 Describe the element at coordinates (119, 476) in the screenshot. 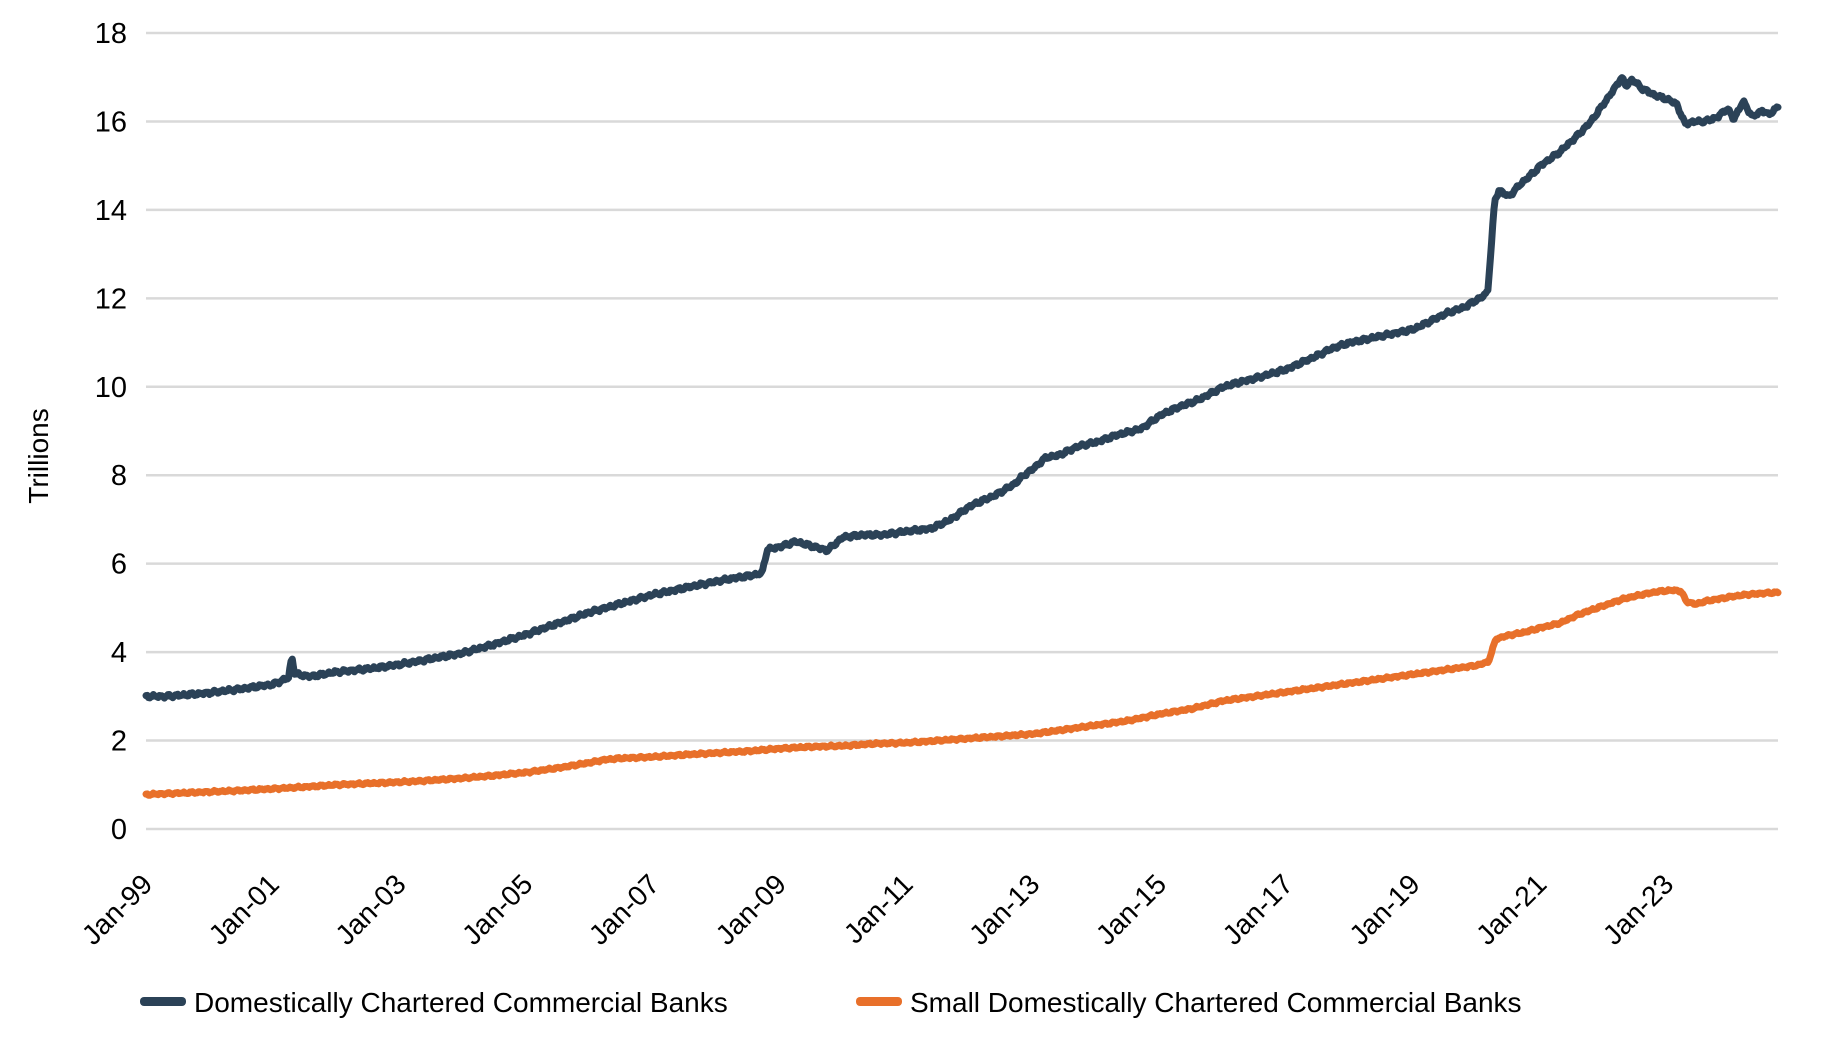

I see `y-tick-label: 8` at that location.